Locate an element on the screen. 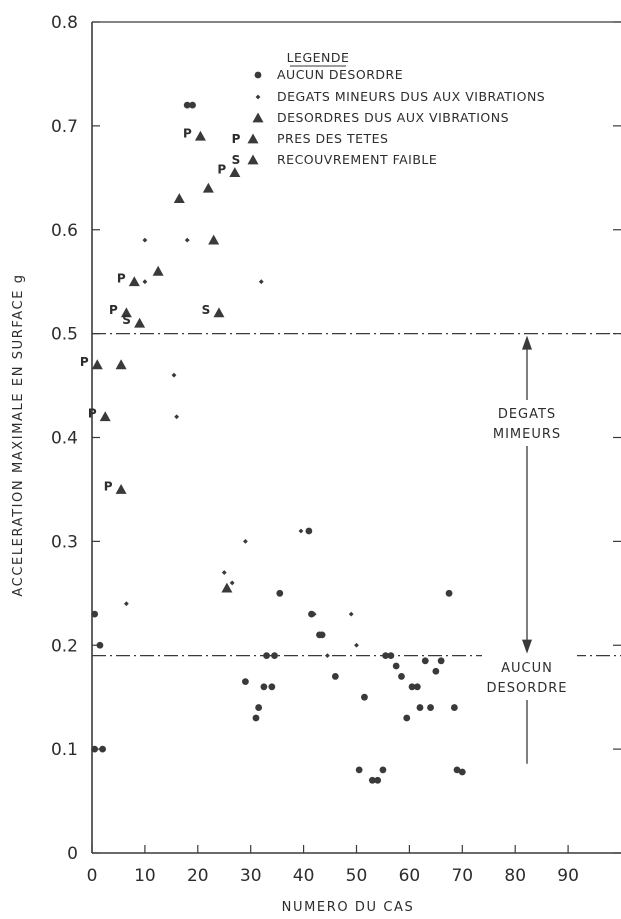 This screenshot has height=919, width=621. arrow-head-up is located at coordinates (527, 342).